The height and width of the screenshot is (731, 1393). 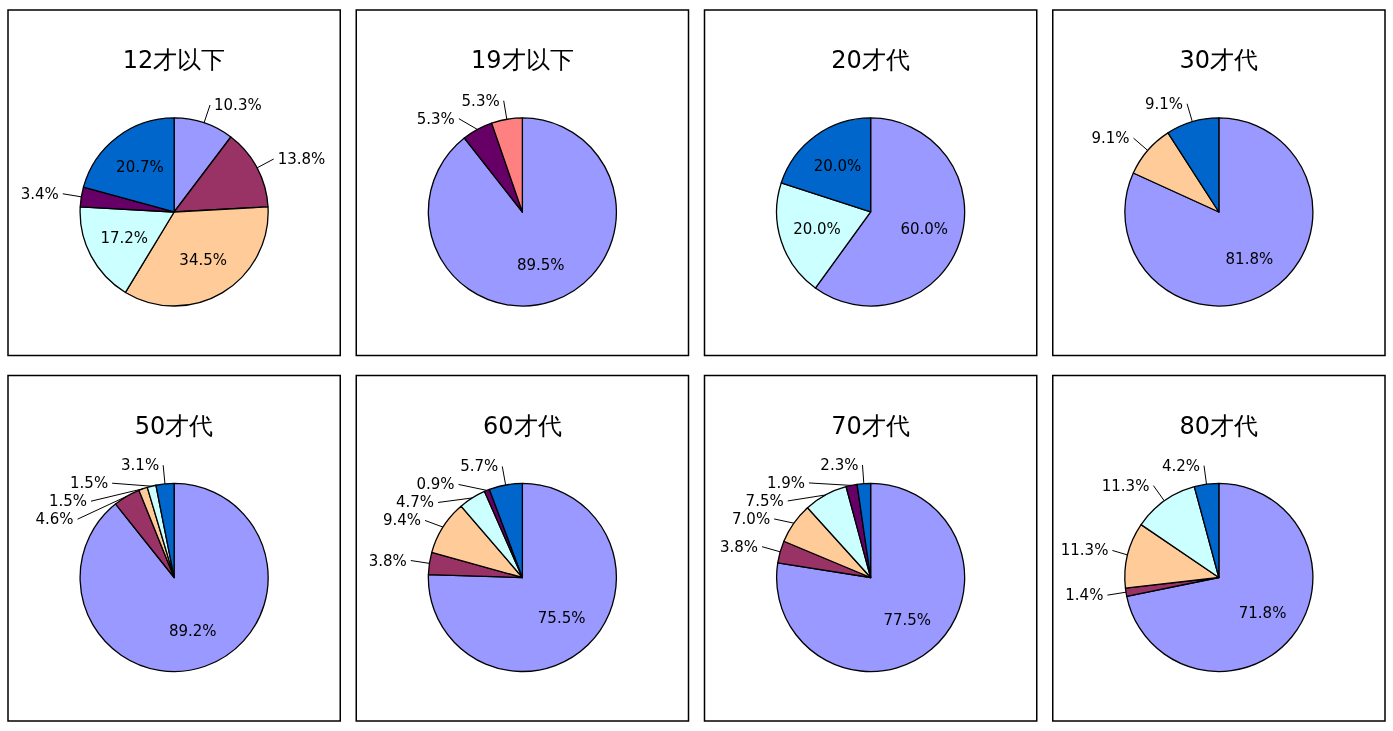 I want to click on title: 20才代, so click(x=870, y=60).